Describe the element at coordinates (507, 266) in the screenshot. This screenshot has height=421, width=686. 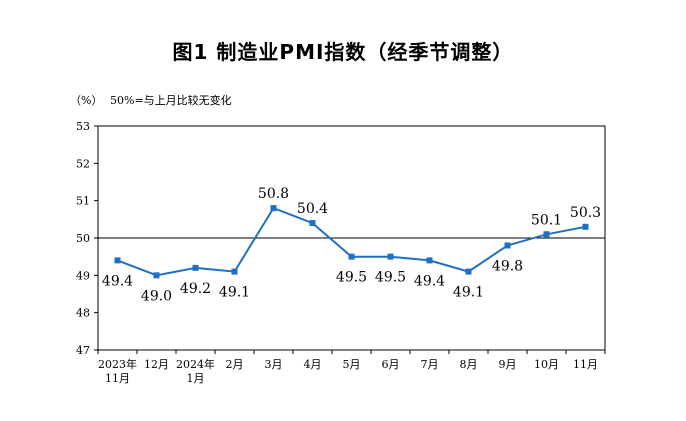
I see `data-value-label: 49.8` at that location.